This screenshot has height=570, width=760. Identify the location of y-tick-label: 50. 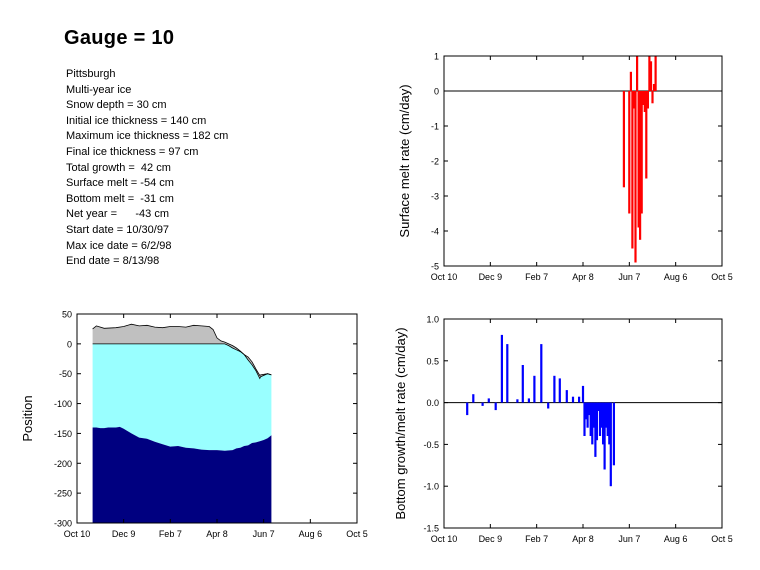
(67, 315).